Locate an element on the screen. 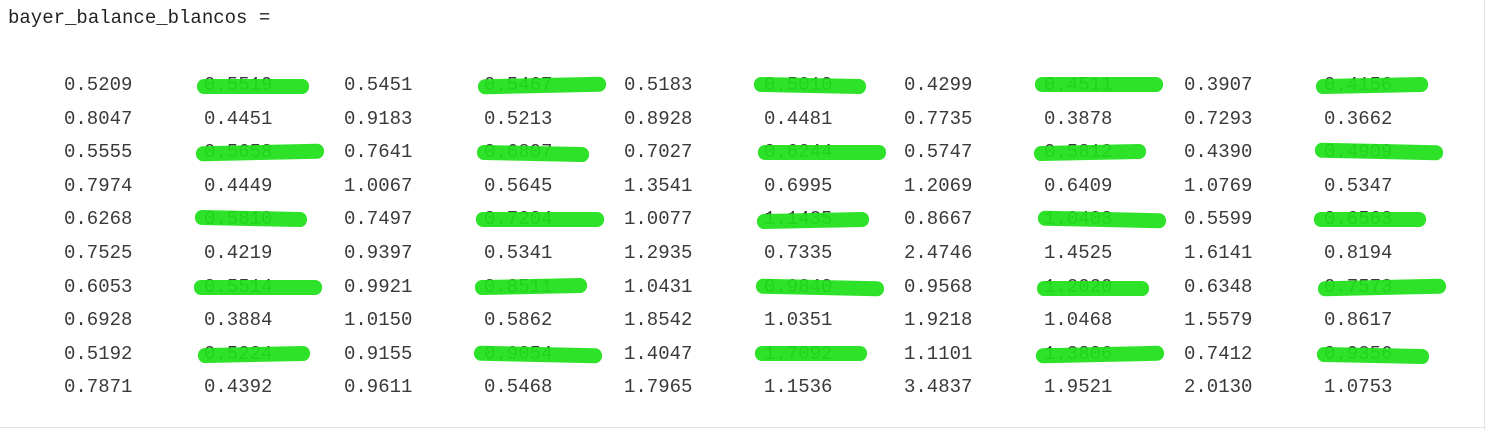 The image size is (1493, 430). matrix-value: 1.0067 is located at coordinates (378, 185).